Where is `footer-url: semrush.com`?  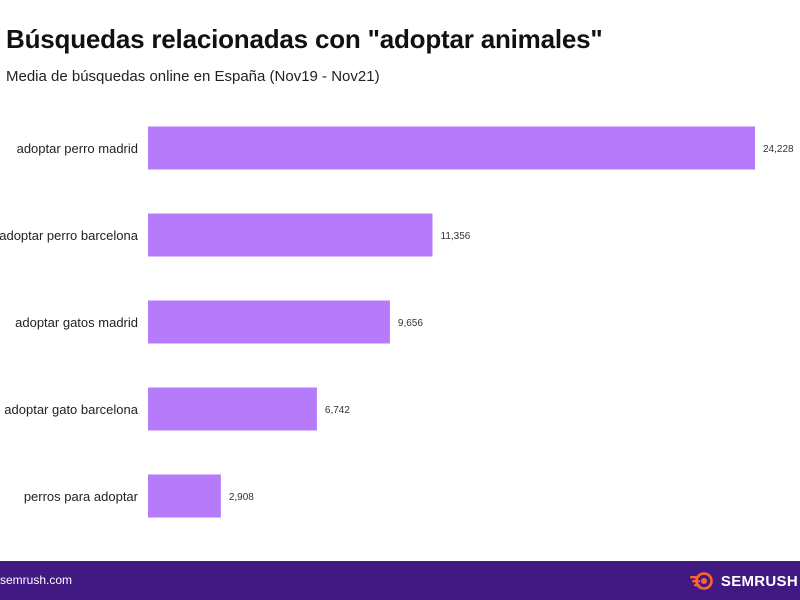 footer-url: semrush.com is located at coordinates (36, 580).